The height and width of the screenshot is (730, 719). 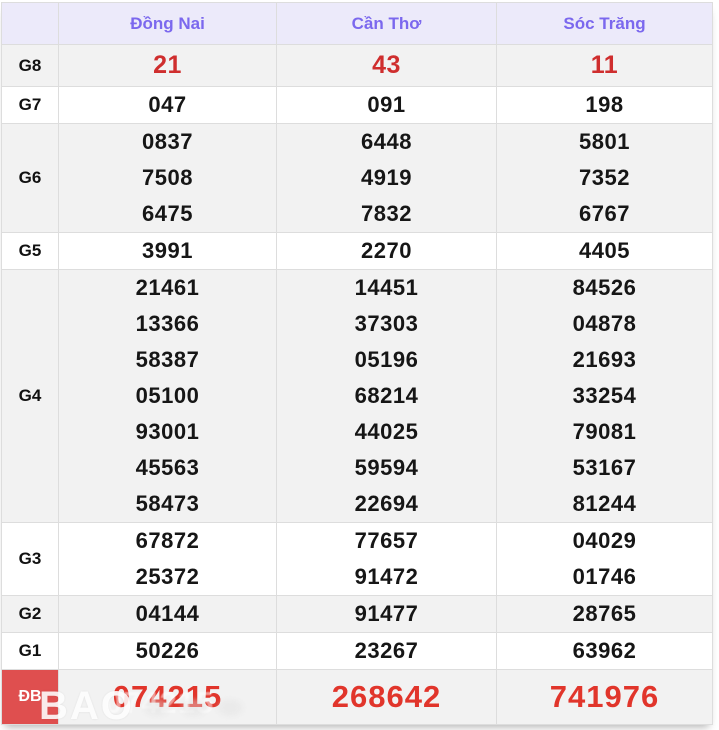 What do you see at coordinates (386, 431) in the screenshot?
I see `prize-value: 44025` at bounding box center [386, 431].